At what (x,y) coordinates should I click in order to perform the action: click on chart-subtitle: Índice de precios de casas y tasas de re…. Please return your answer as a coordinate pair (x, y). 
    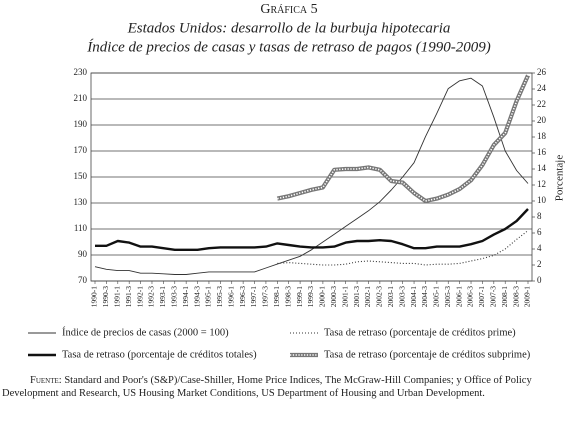
    Looking at the image, I should click on (288, 46).